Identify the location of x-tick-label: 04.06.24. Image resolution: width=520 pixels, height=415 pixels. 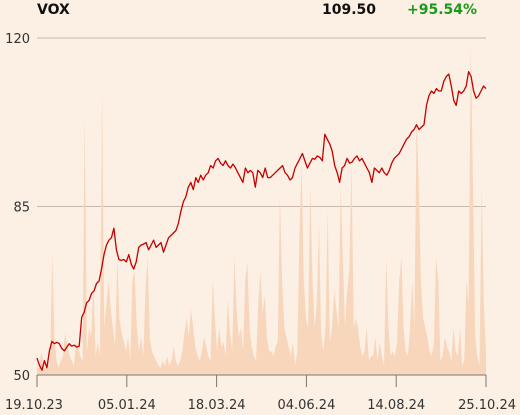
(306, 405).